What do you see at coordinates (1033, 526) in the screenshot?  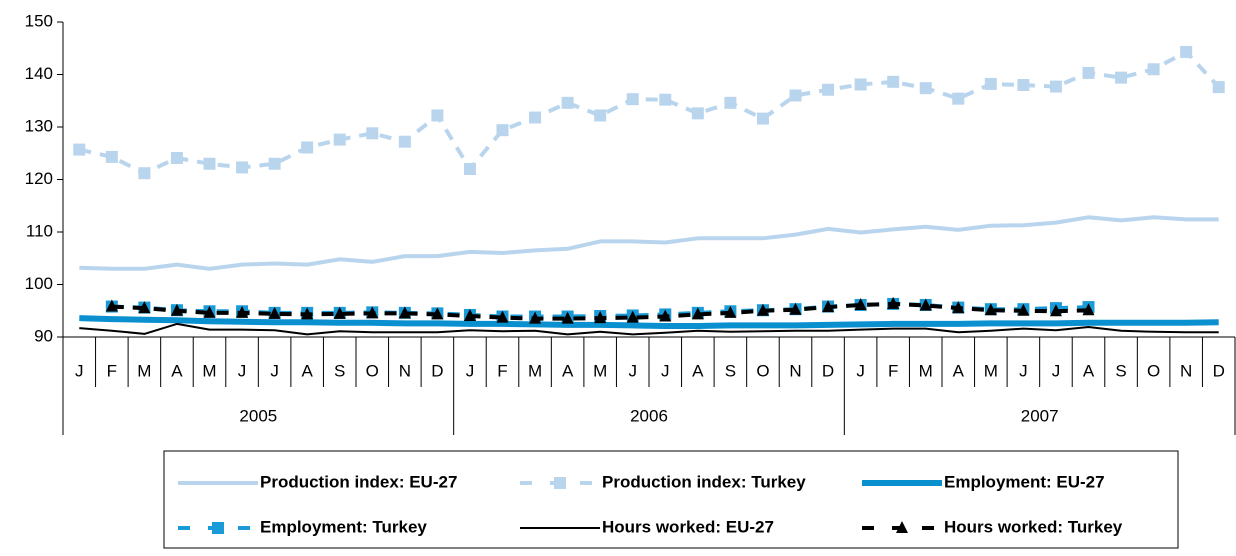 I see `legend-label: Hours worked: Turkey` at bounding box center [1033, 526].